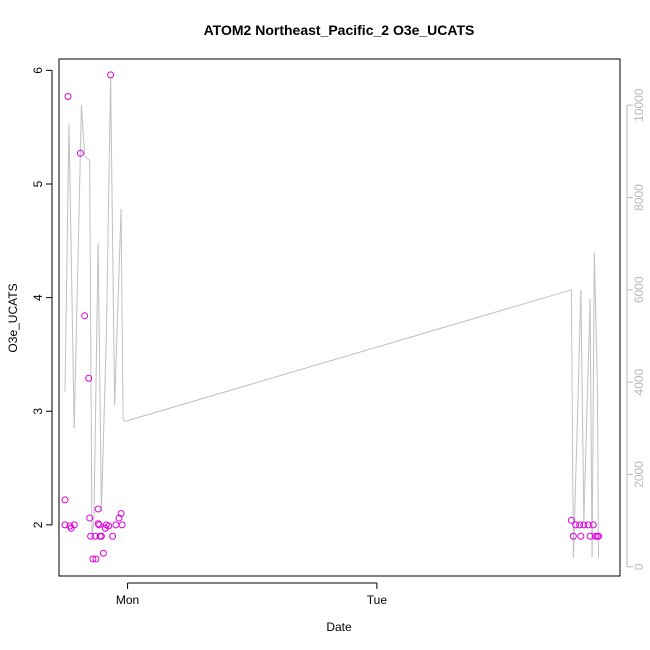  Describe the element at coordinates (639, 474) in the screenshot. I see `right-tick-label: 2000` at that location.